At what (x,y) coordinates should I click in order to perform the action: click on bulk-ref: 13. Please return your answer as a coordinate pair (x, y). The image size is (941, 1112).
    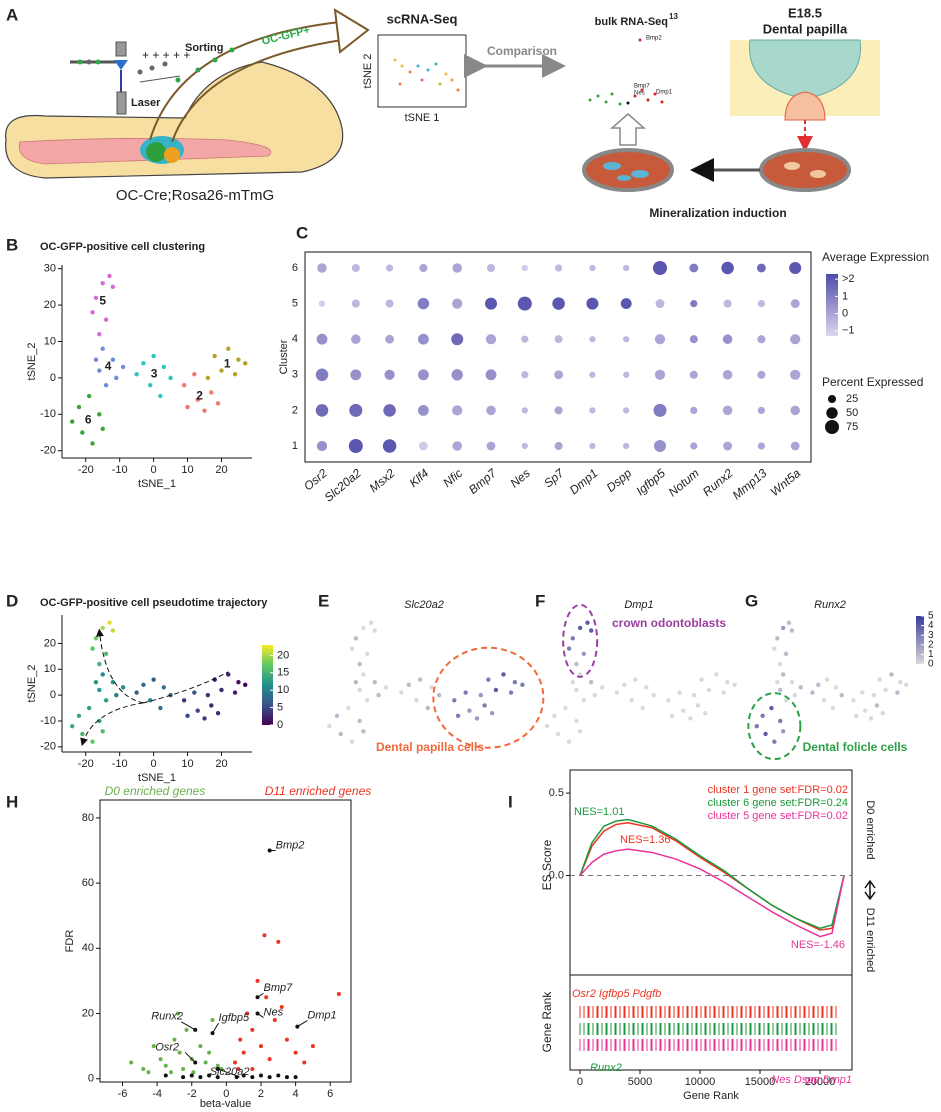
    Looking at the image, I should click on (673, 16).